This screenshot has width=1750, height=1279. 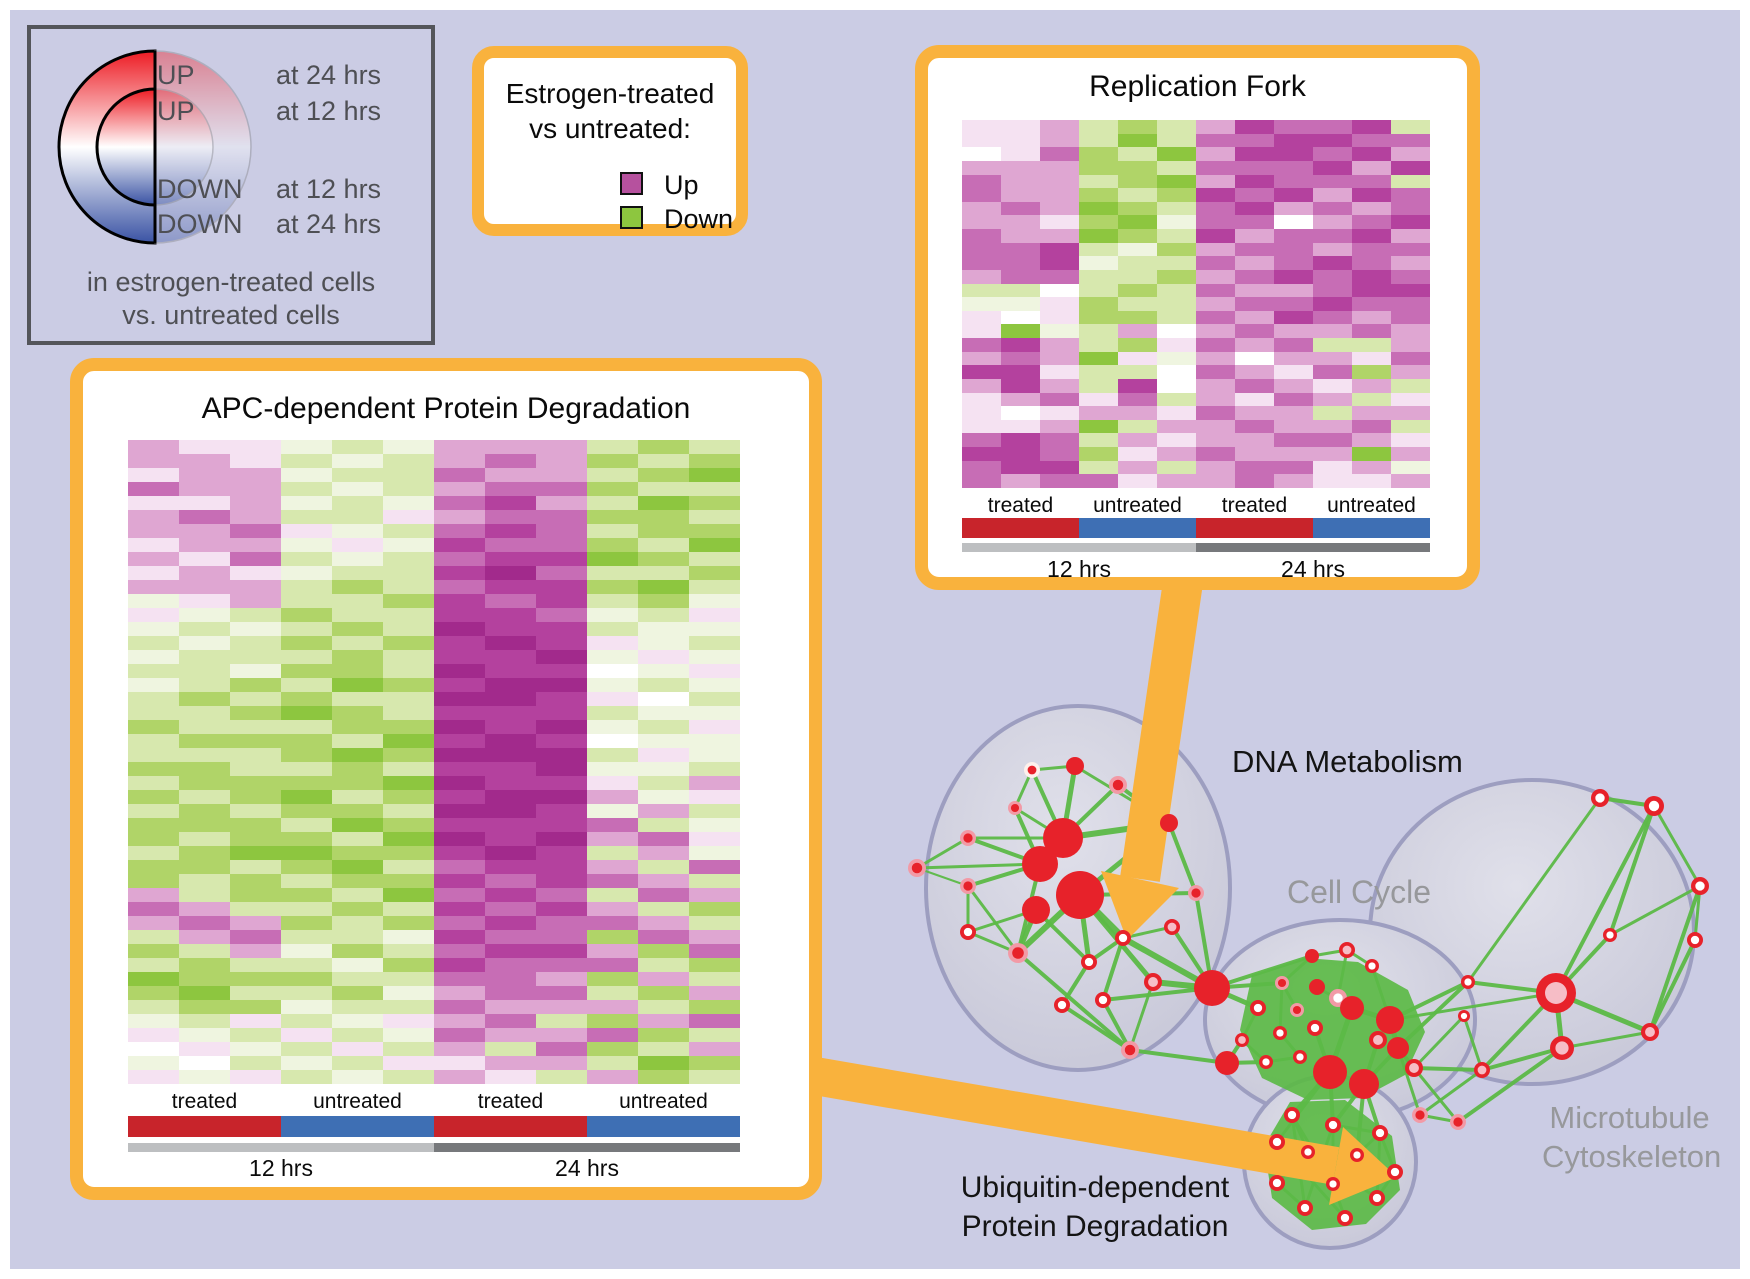 I want to click on apc-12hrs-label: 12 hrs, so click(x=281, y=1168).